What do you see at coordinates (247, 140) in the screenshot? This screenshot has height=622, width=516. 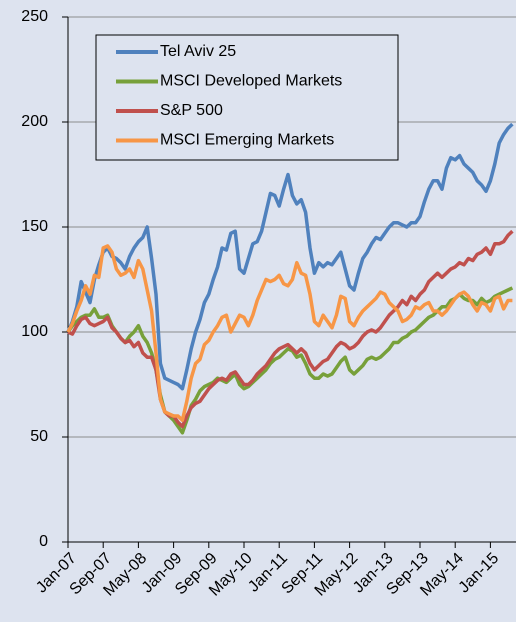 I see `legend-label: MSCI Emerging Markets` at bounding box center [247, 140].